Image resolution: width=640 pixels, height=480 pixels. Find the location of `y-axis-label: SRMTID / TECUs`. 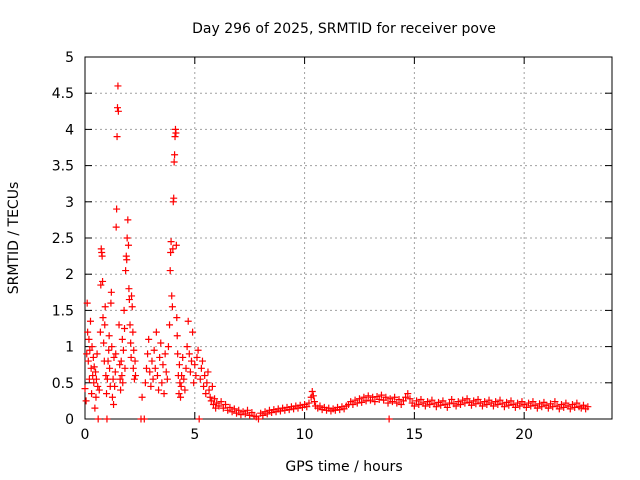

y-axis-label: SRMTID / TECUs is located at coordinates (14, 238).